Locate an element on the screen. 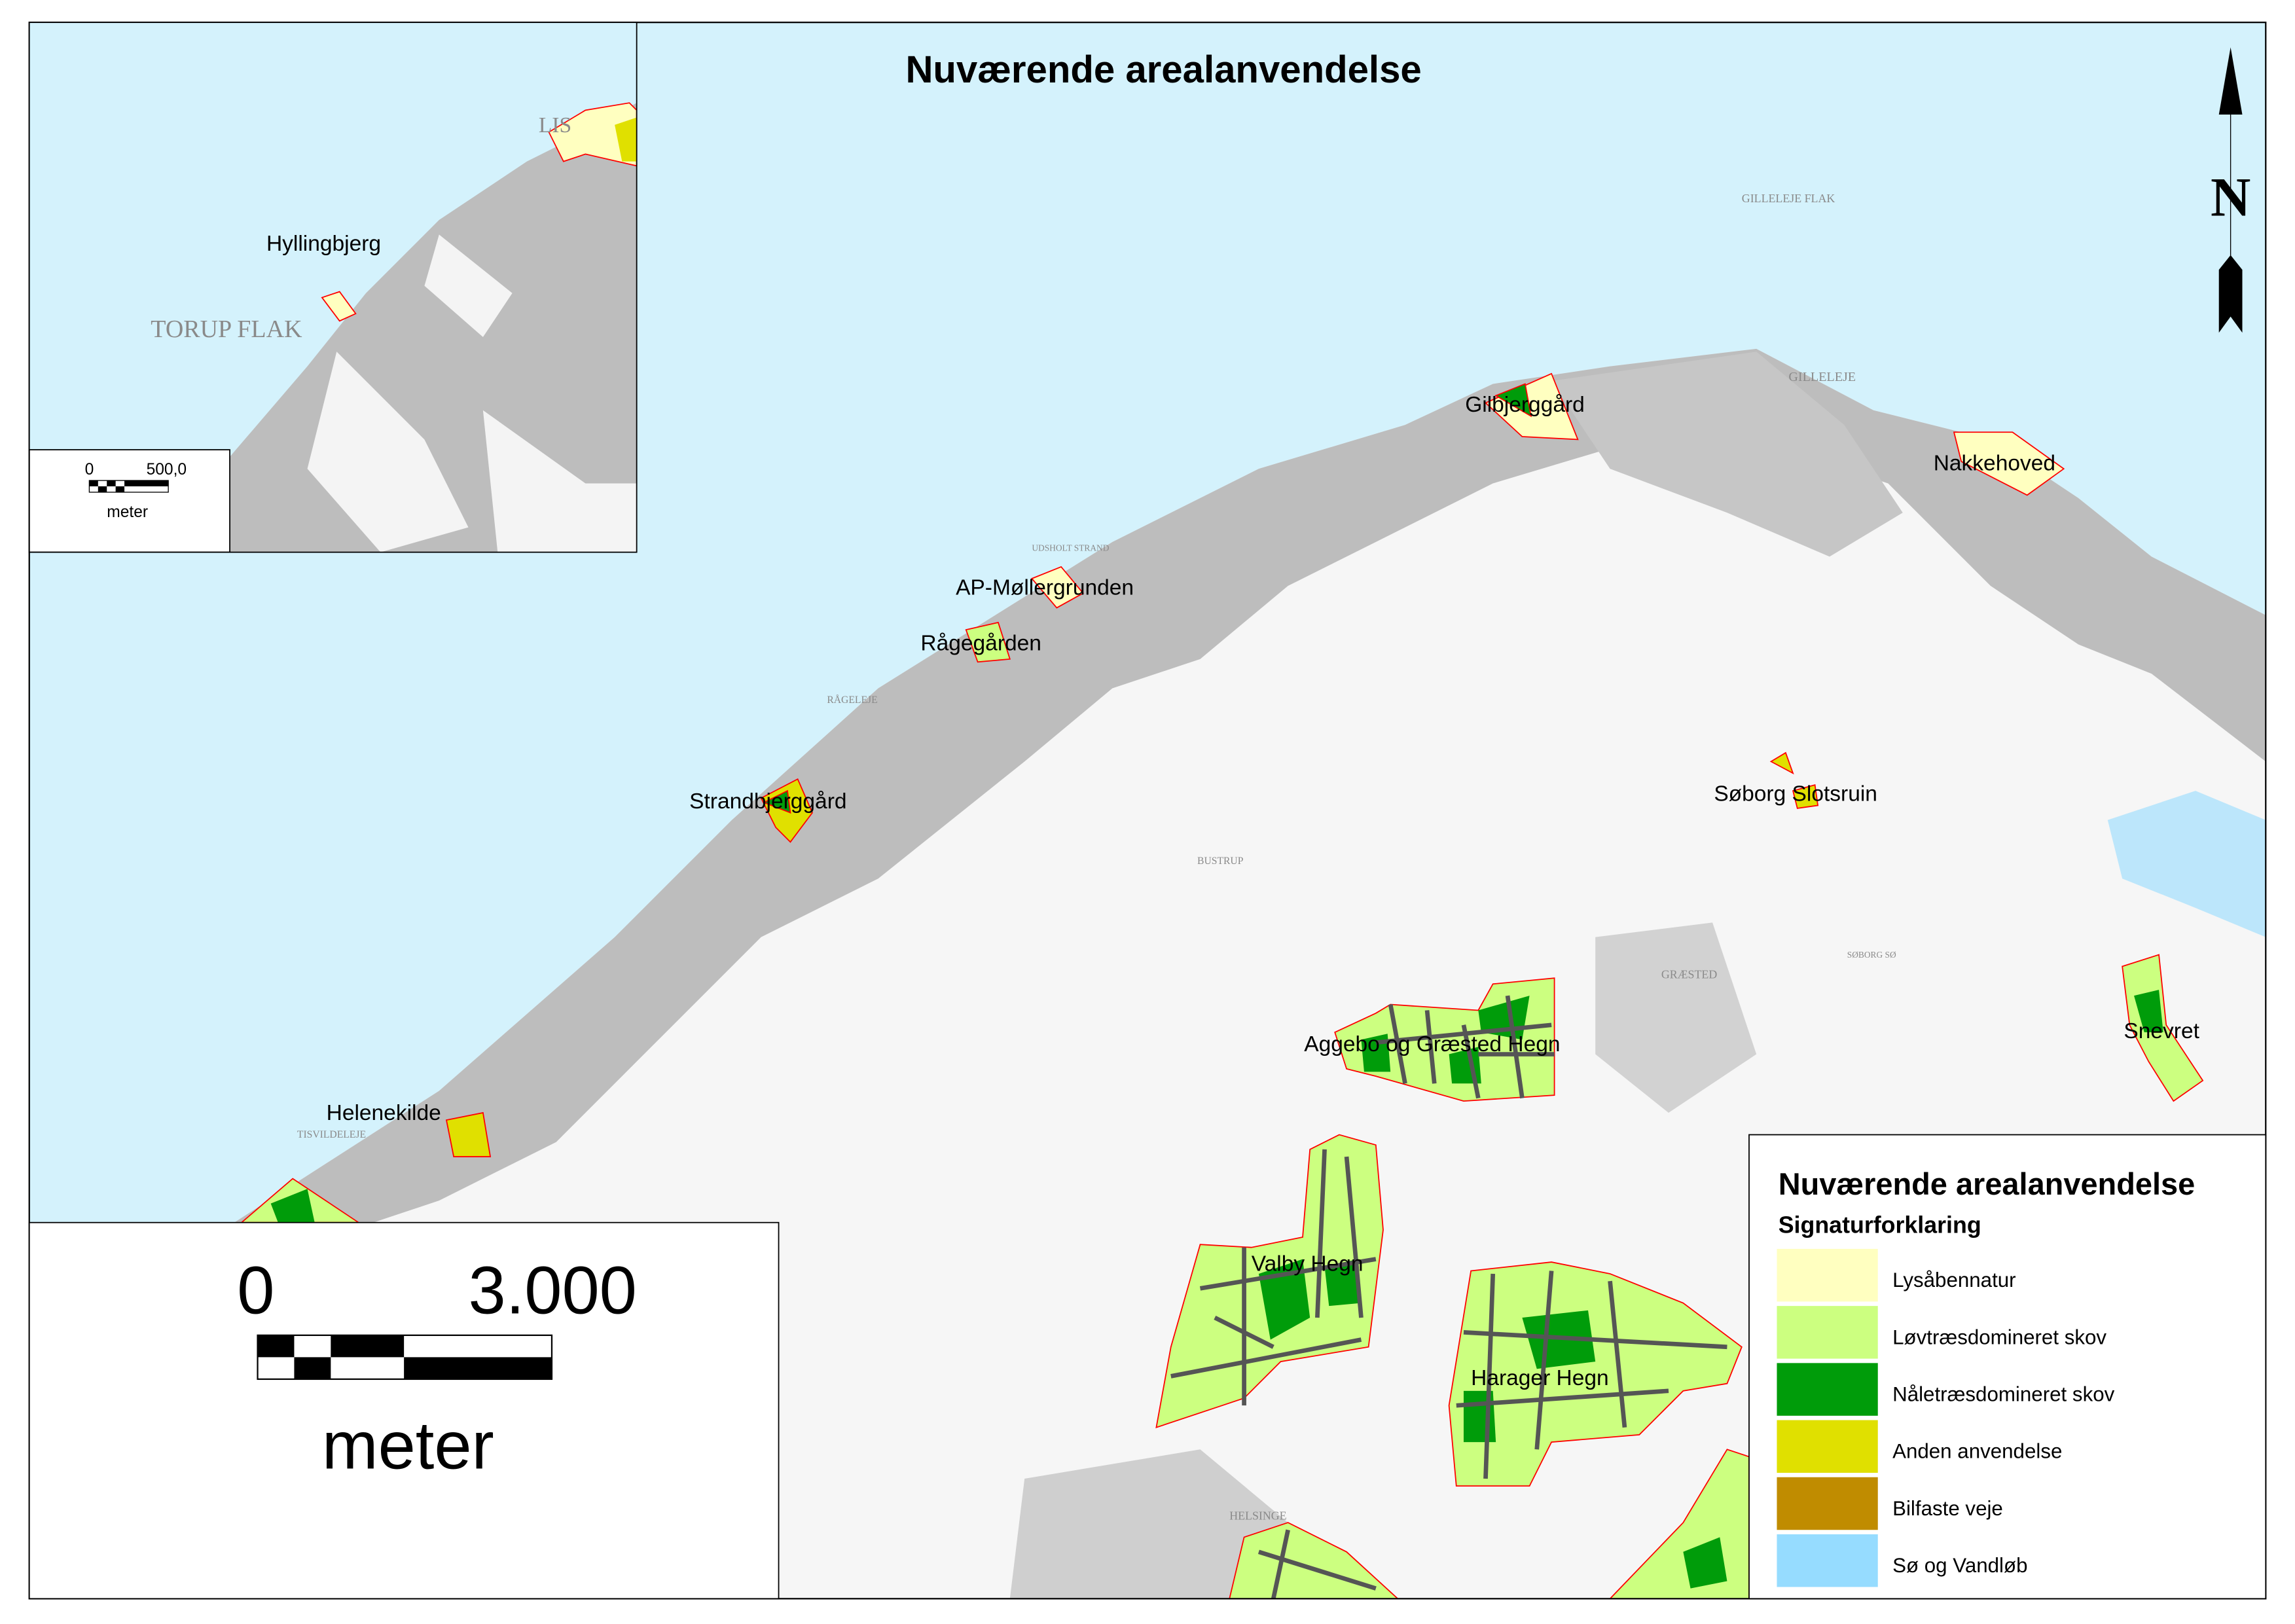 The image size is (2295, 1624). map-title: Nuværende arealanvendelse is located at coordinates (1163, 69).